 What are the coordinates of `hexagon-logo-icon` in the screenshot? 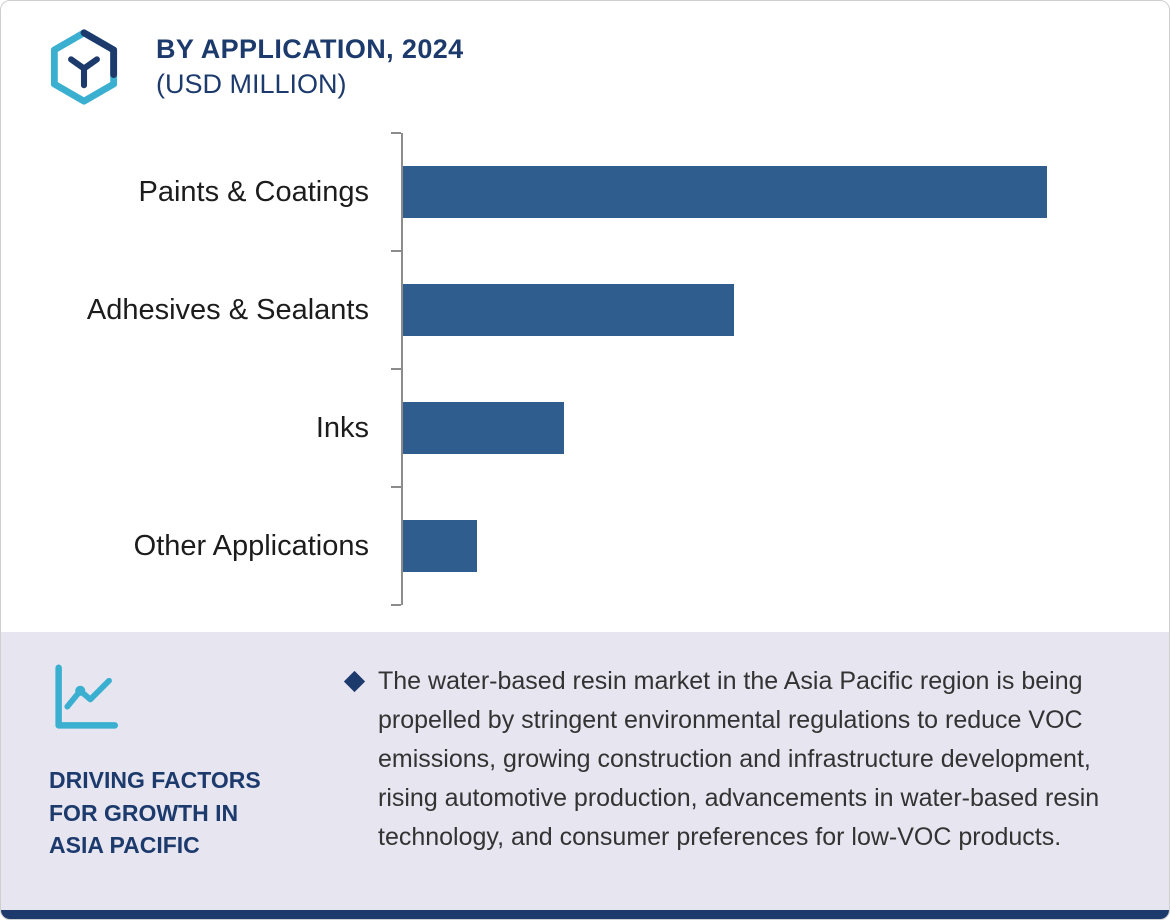 It's located at (84, 67).